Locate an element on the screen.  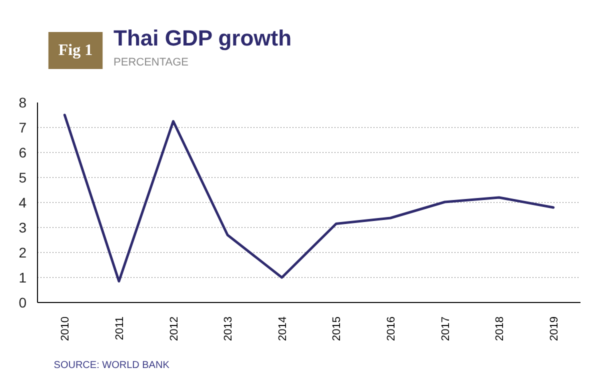
x-tick-label: 2010 is located at coordinates (66, 328).